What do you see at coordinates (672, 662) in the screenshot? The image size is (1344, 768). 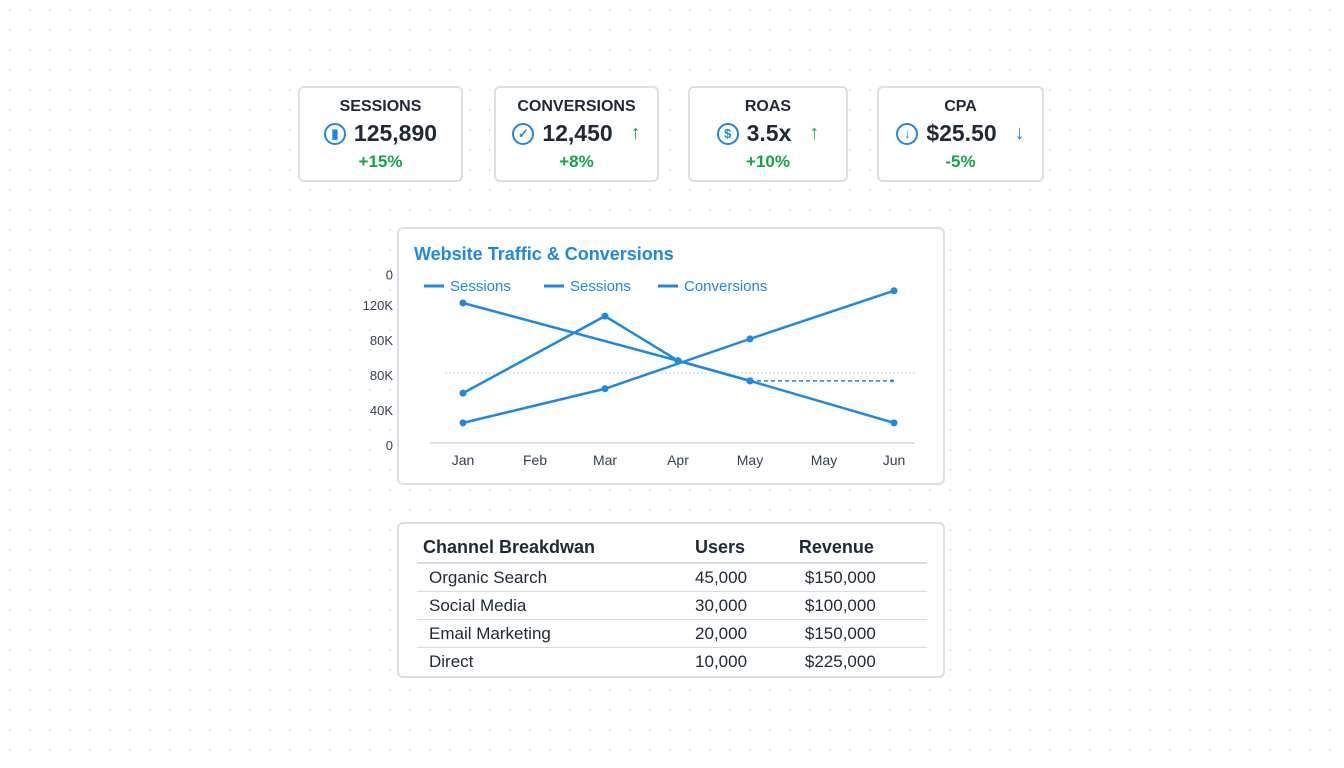 I see `table-row: Direct 10,000 $225,000` at bounding box center [672, 662].